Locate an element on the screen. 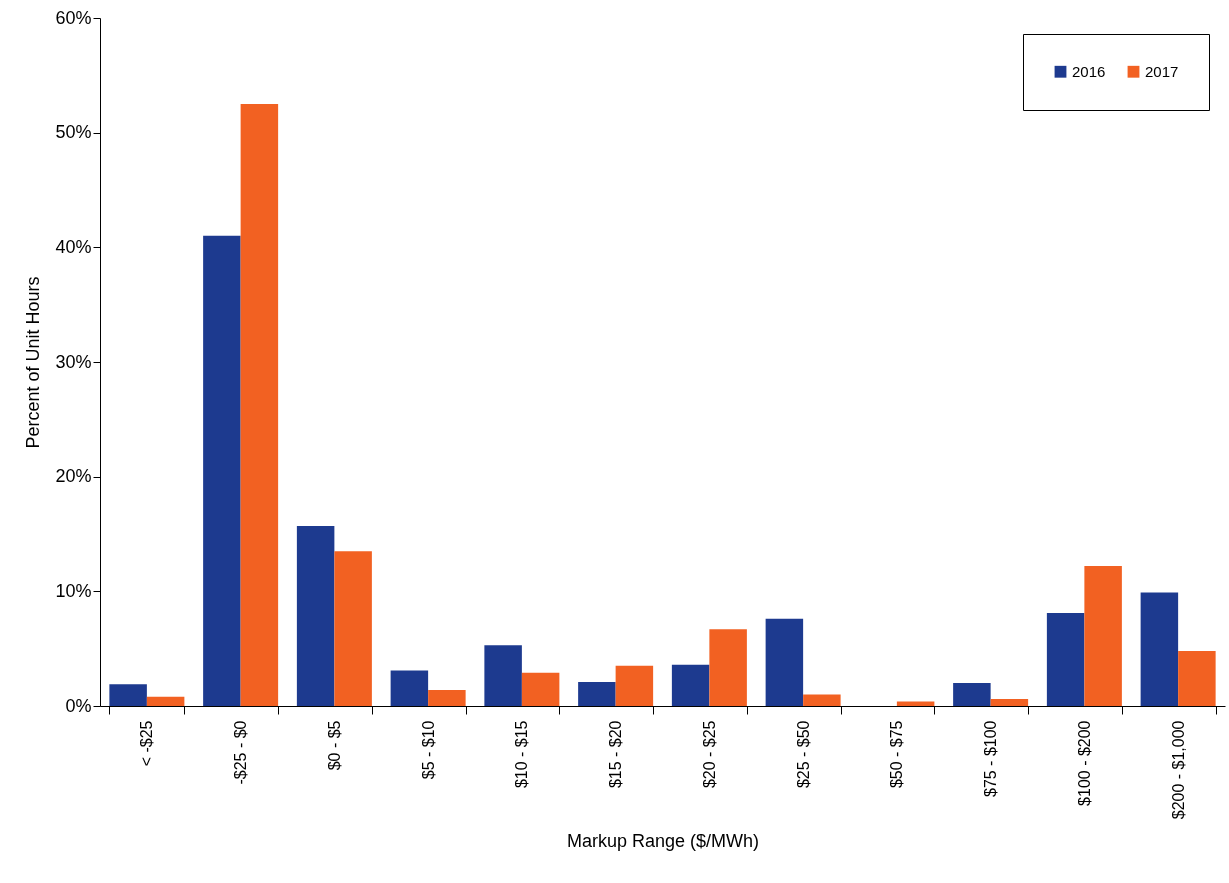 This screenshot has height=883, width=1229. x-tick-label: $100 - $200 is located at coordinates (1084, 763).